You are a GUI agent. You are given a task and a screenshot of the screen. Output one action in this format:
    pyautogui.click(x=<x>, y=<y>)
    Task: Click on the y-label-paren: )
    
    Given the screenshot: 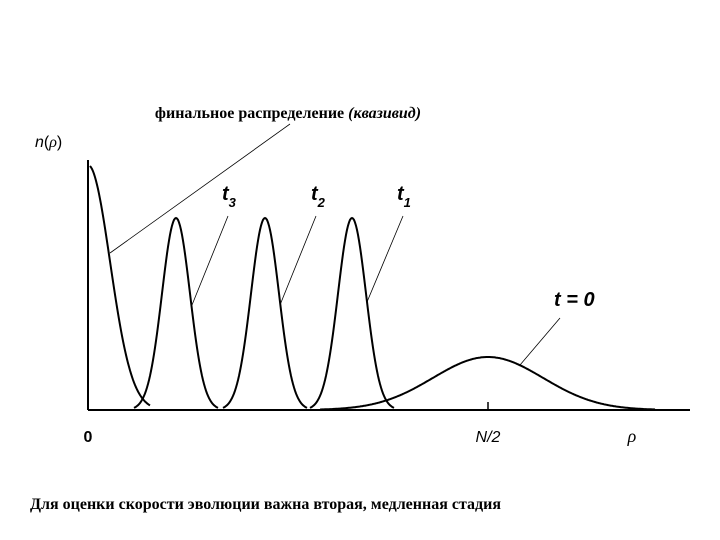 What is the action you would take?
    pyautogui.click(x=59, y=142)
    